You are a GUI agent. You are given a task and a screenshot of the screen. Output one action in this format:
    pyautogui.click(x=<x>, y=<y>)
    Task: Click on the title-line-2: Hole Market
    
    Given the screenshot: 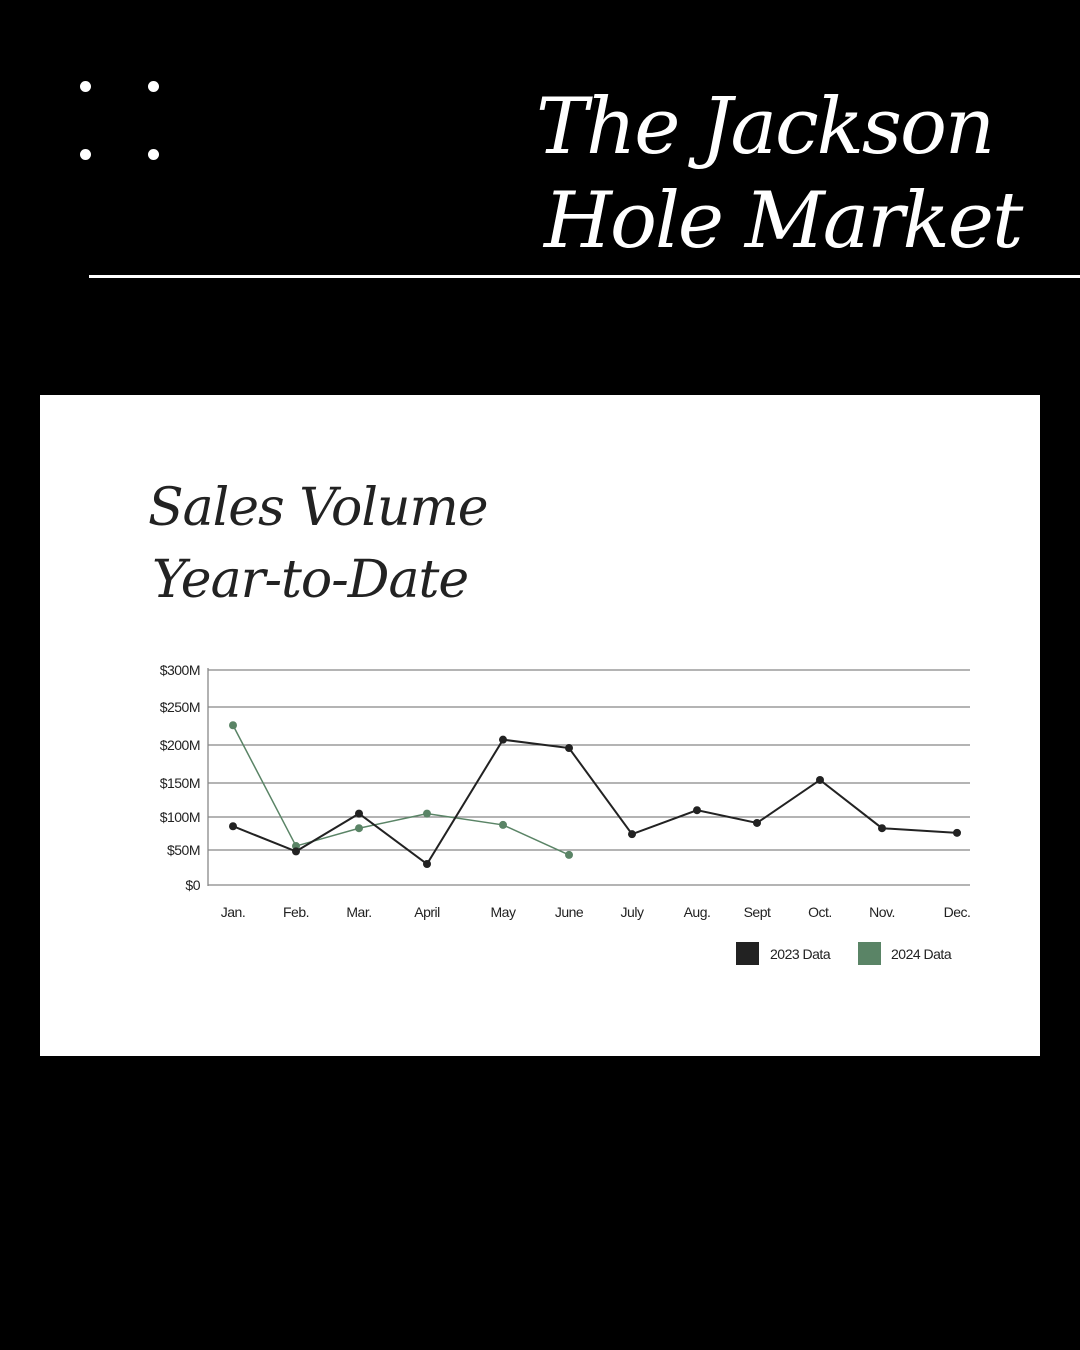 What is the action you would take?
    pyautogui.click(x=783, y=221)
    